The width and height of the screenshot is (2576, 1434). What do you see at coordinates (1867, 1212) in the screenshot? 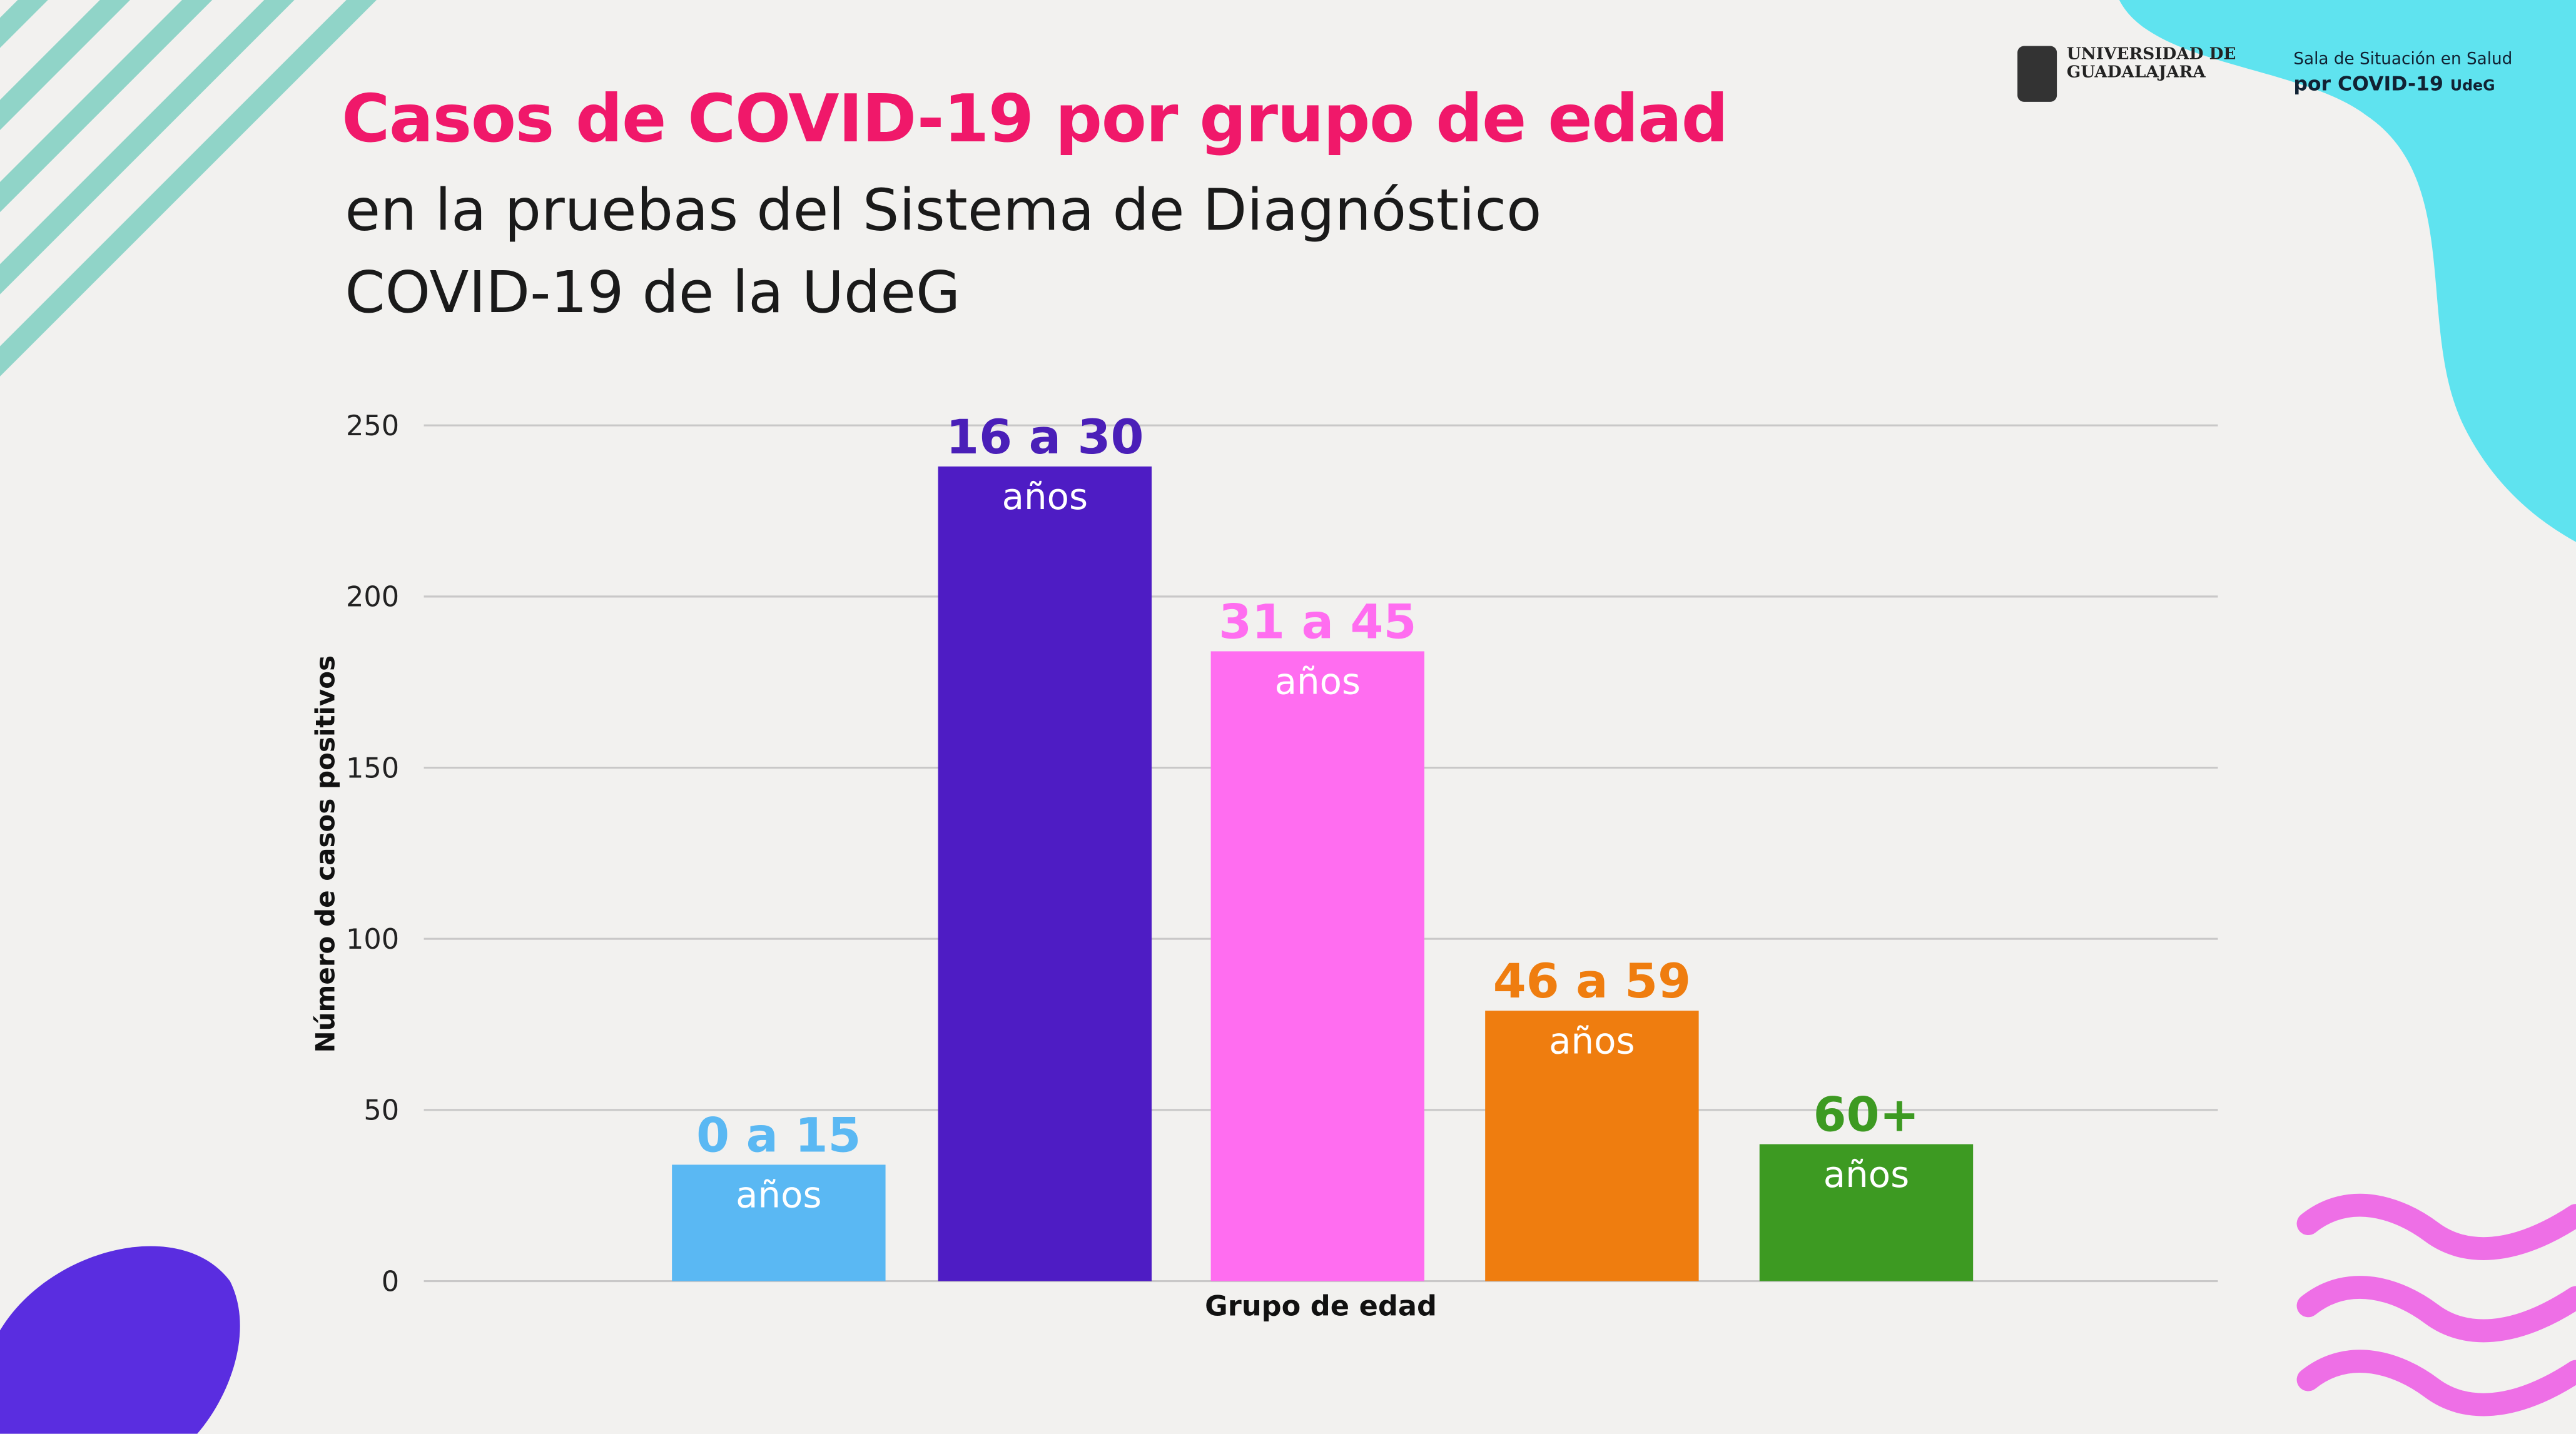
I see `bar-60-` at bounding box center [1867, 1212].